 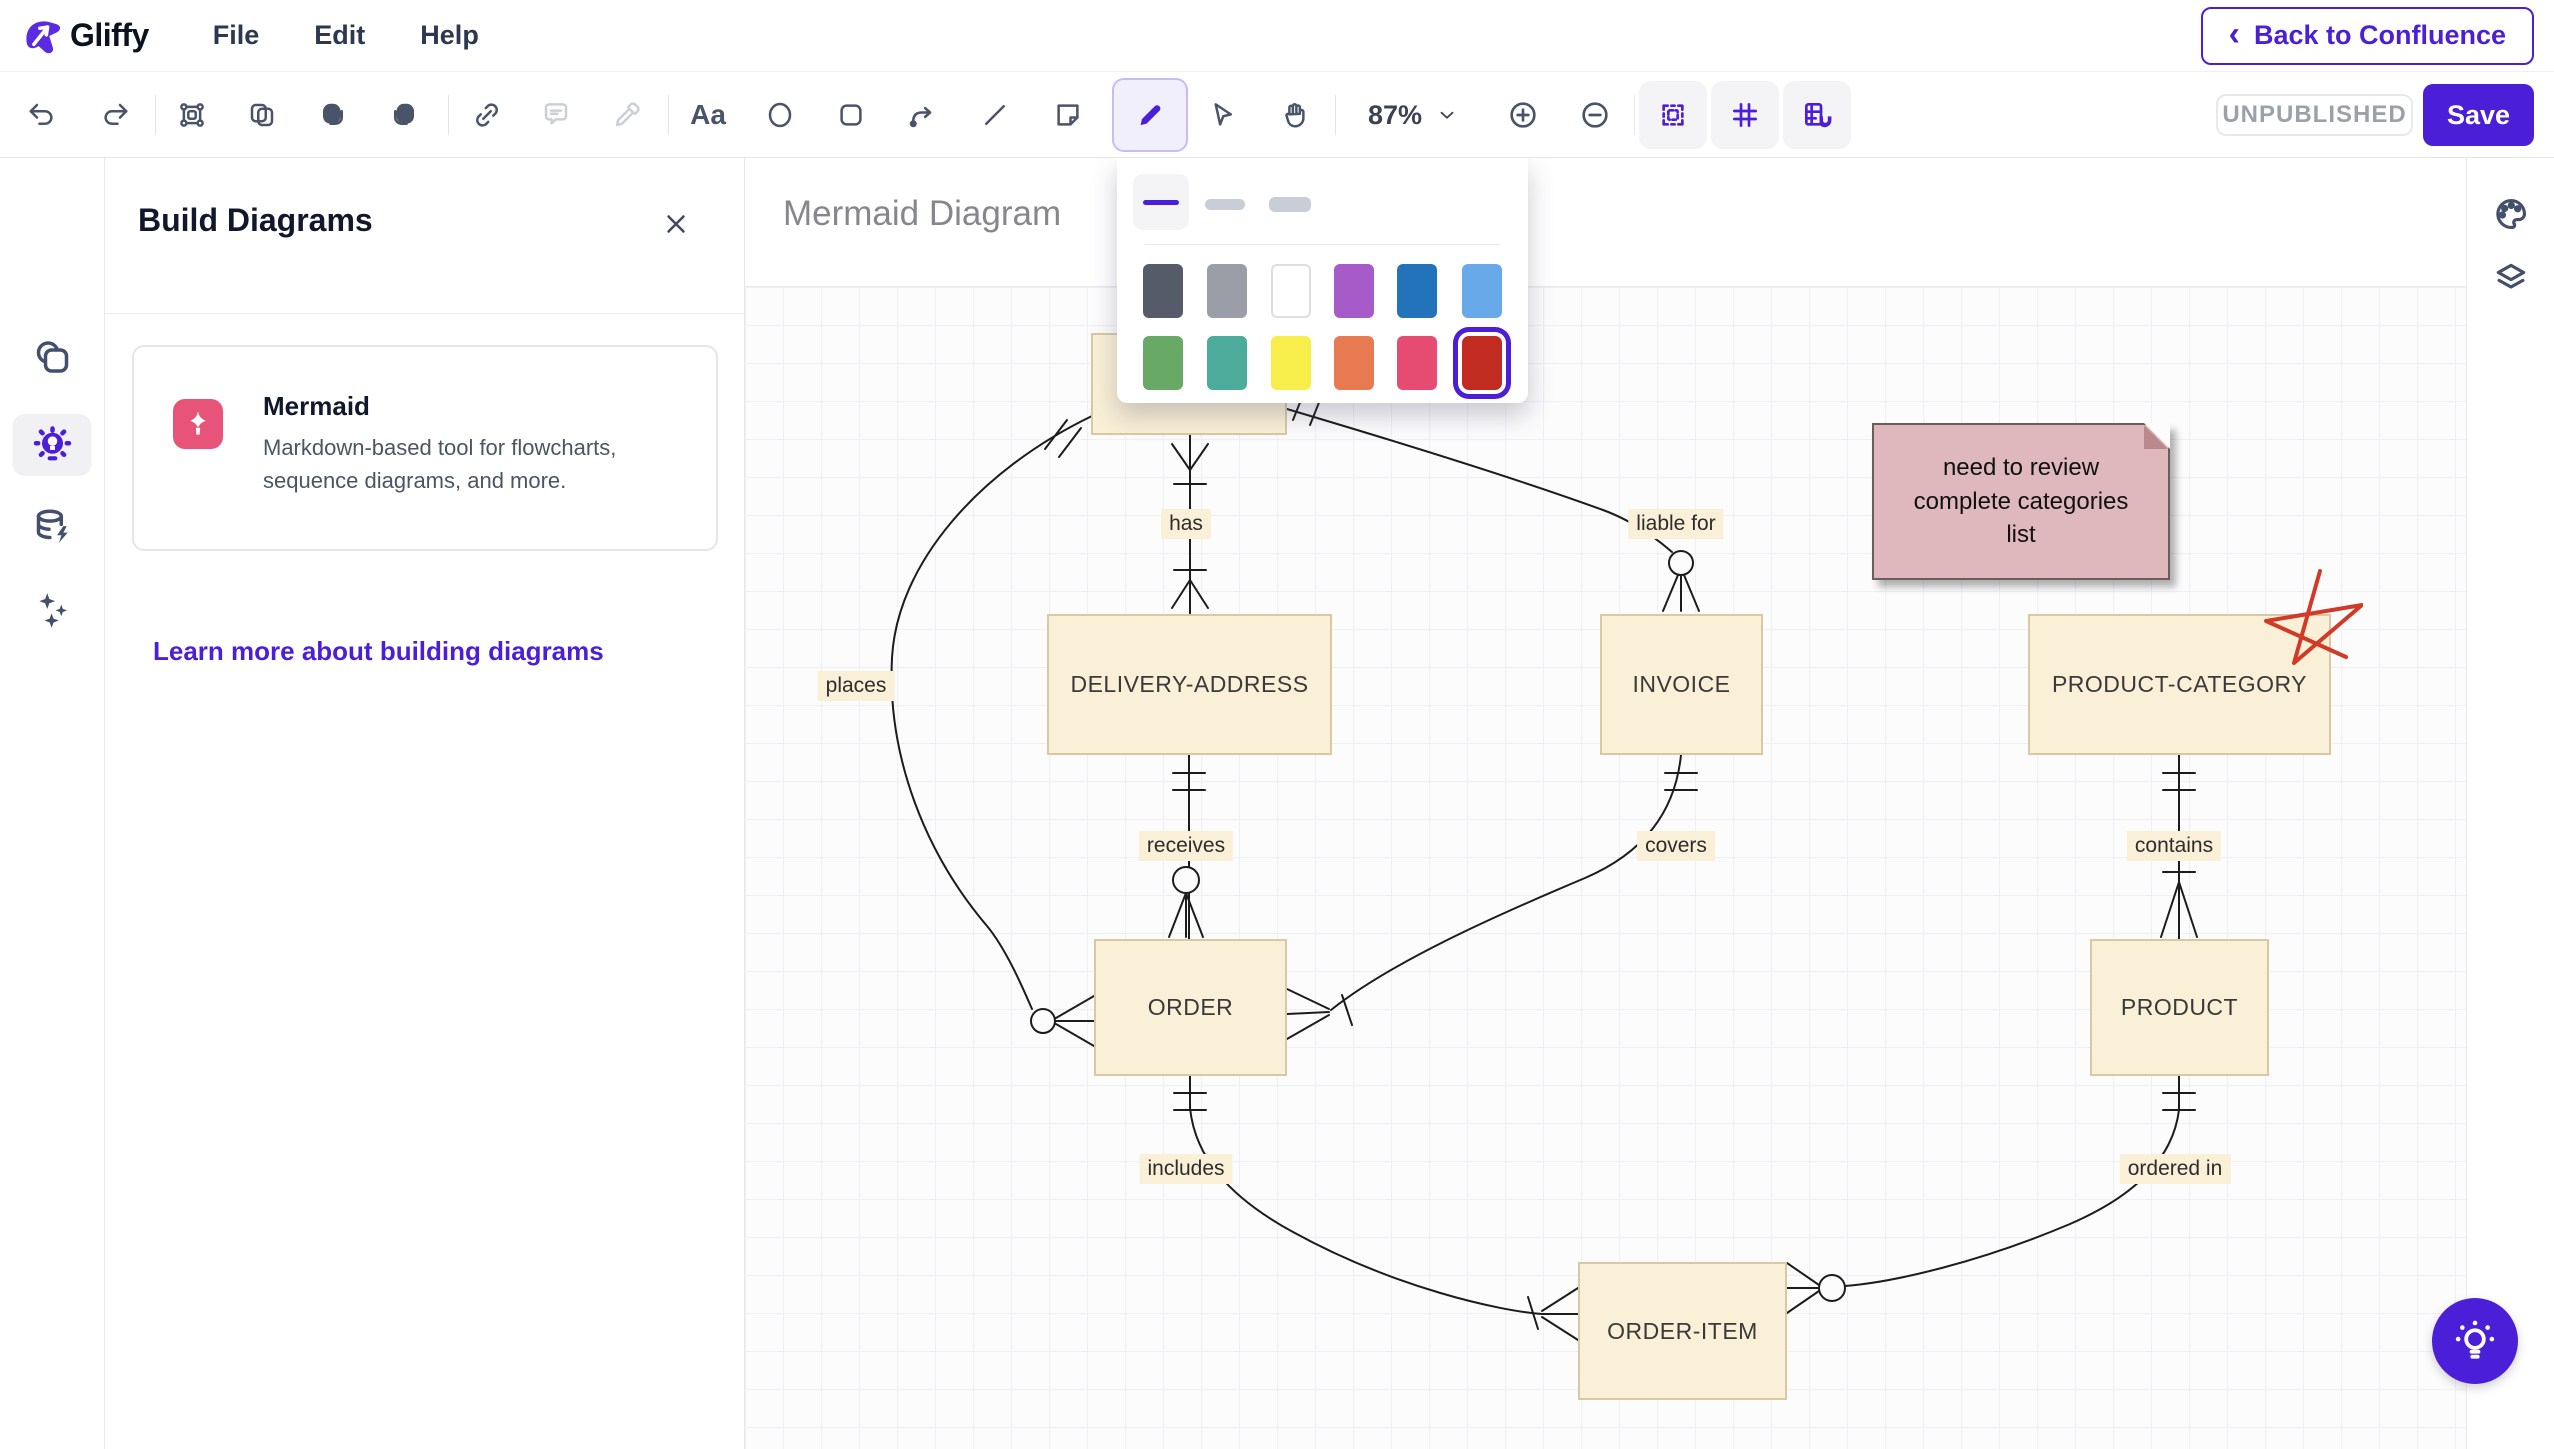 I want to click on duplicate-tool, so click(x=262, y=115).